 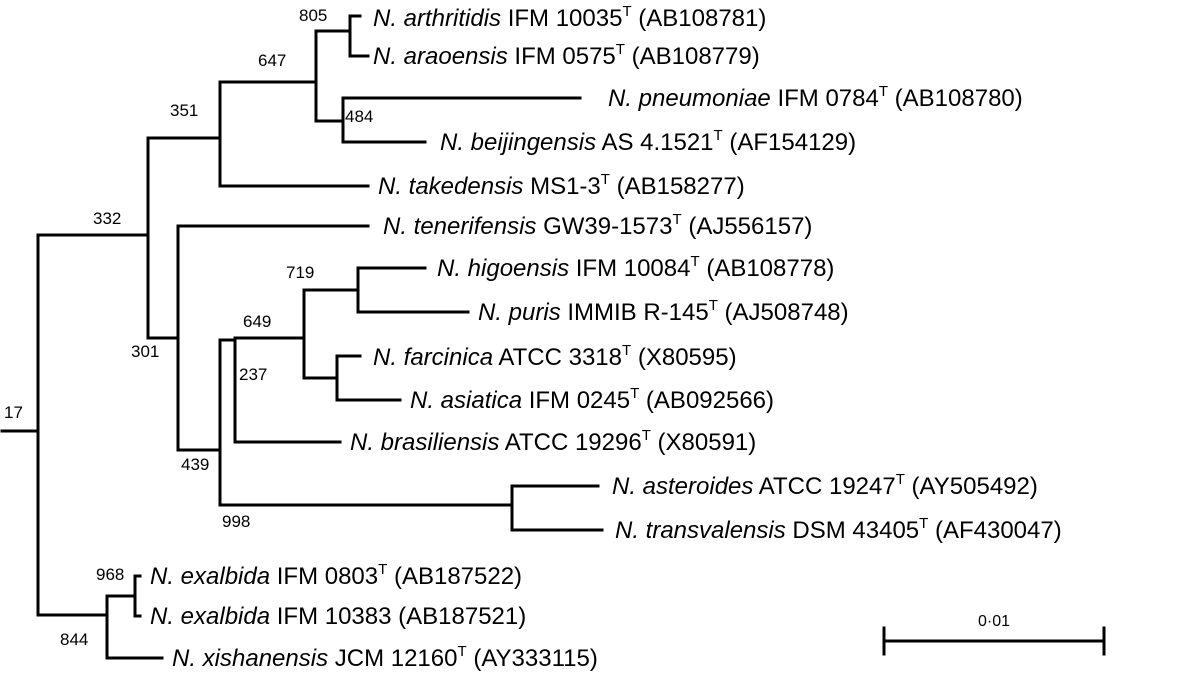 What do you see at coordinates (555, 356) in the screenshot?
I see `taxon-label: N. farcinica ATCC 3318T (X80595)` at bounding box center [555, 356].